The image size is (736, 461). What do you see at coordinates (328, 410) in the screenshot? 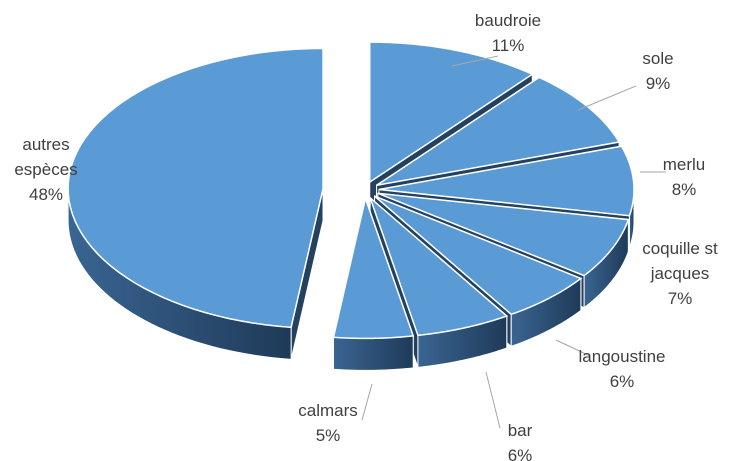
I see `category-label: calmars` at bounding box center [328, 410].